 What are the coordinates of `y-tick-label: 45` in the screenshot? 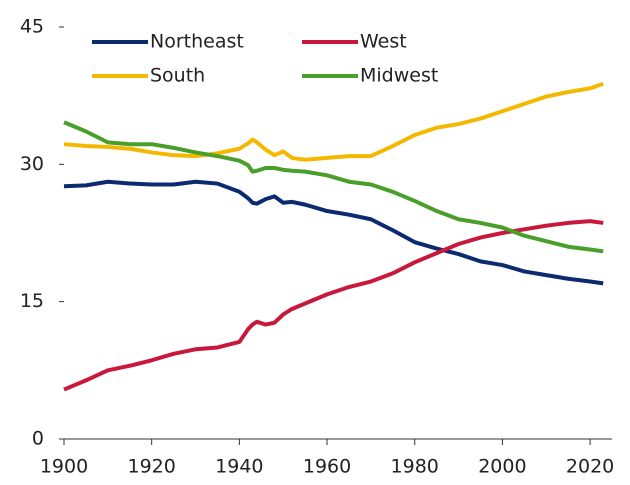 It's located at (32, 27).